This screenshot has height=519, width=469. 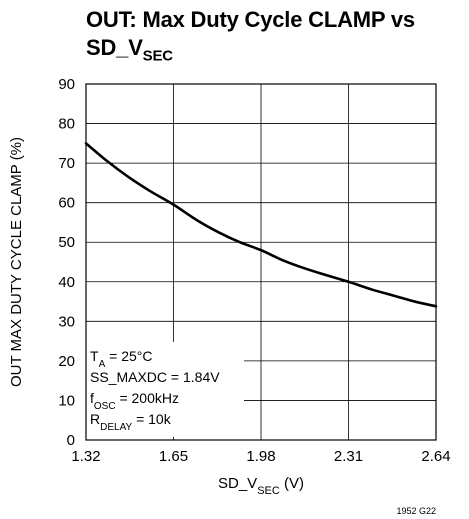 I want to click on y-tick-label-1: 10, so click(x=66, y=400).